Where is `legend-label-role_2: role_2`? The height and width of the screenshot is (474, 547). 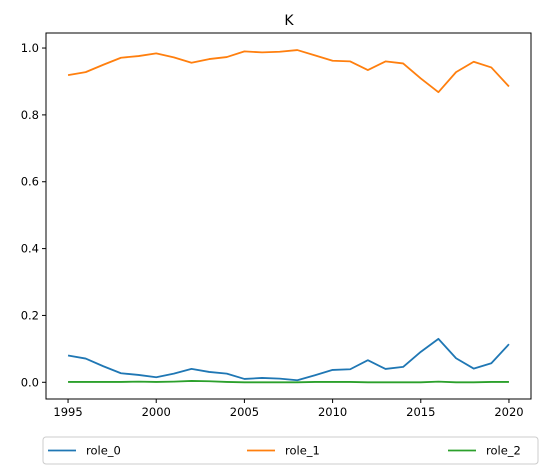 legend-label-role_2: role_2 is located at coordinates (503, 451).